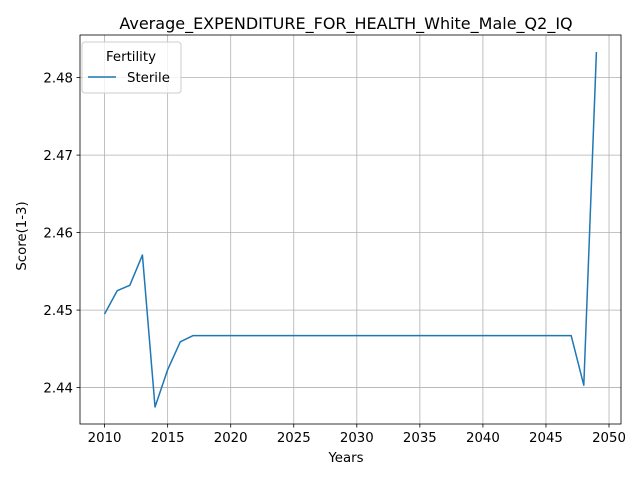  I want to click on legend-label-sterile: Sterile, so click(148, 78).